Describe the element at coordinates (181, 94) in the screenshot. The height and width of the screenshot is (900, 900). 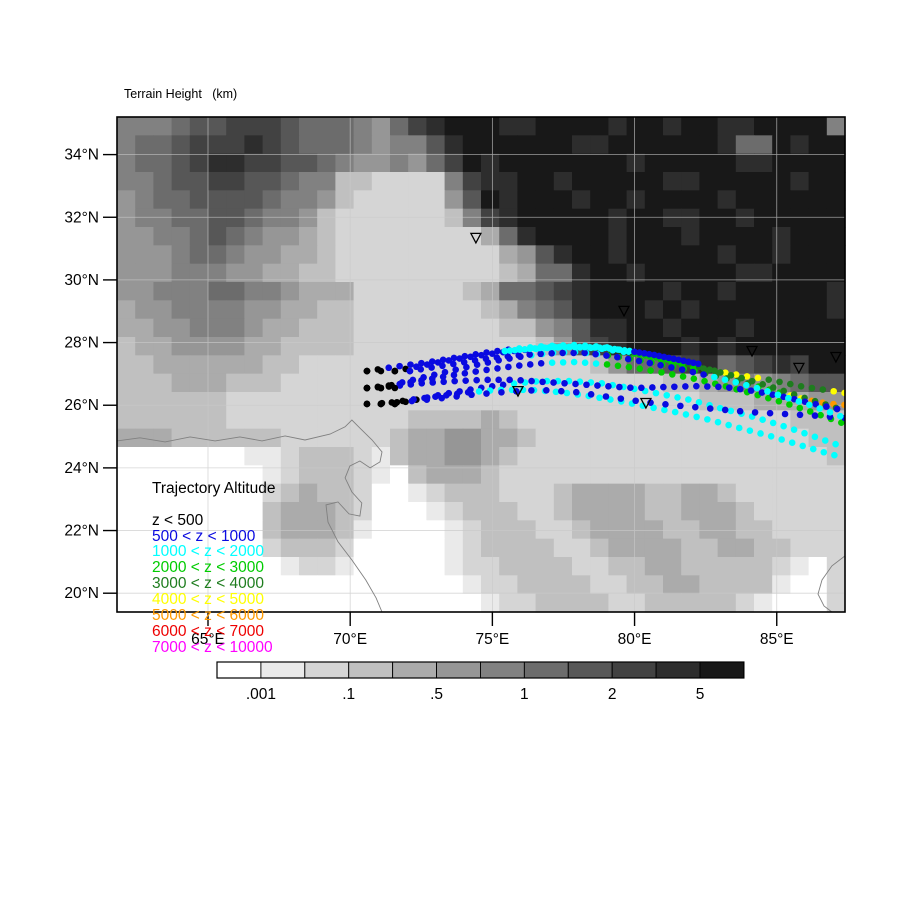
I see `plot-title: Terrain Height (km)` at that location.